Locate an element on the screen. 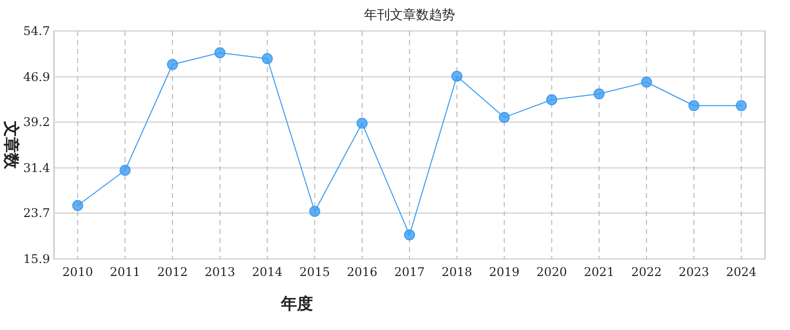 Image resolution: width=790 pixels, height=330 pixels. x-tick-label: 2016 is located at coordinates (362, 272).